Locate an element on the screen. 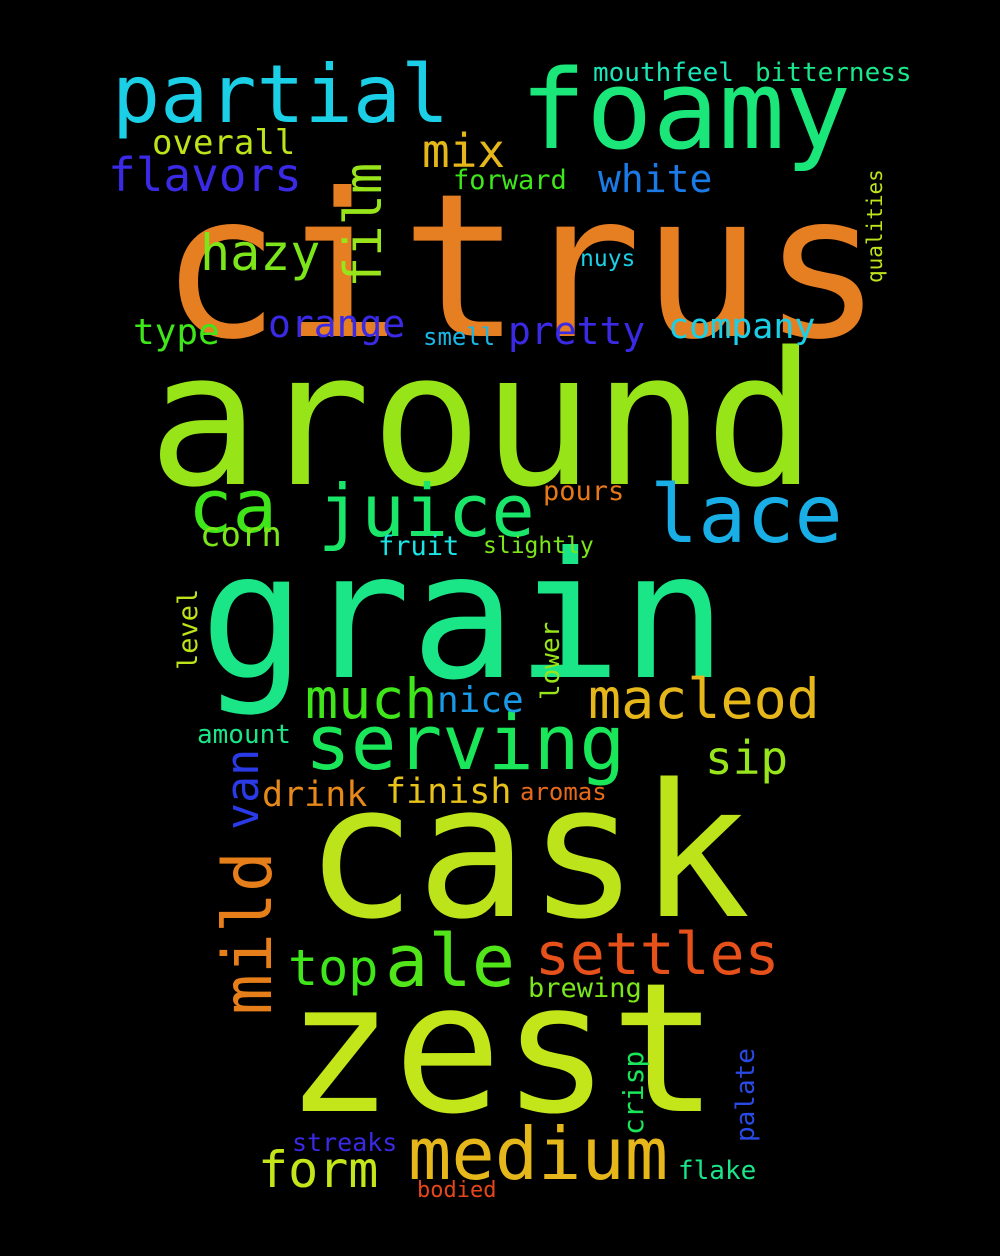 This screenshot has width=1000, height=1256. word-type: type is located at coordinates (176, 332).